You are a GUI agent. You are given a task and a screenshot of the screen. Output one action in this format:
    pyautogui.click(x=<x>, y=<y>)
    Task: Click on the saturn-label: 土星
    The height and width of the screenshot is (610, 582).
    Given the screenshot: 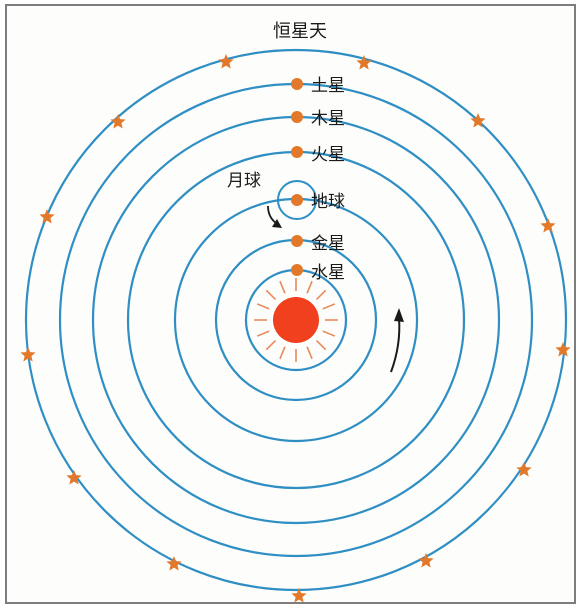 What is the action you would take?
    pyautogui.click(x=328, y=86)
    